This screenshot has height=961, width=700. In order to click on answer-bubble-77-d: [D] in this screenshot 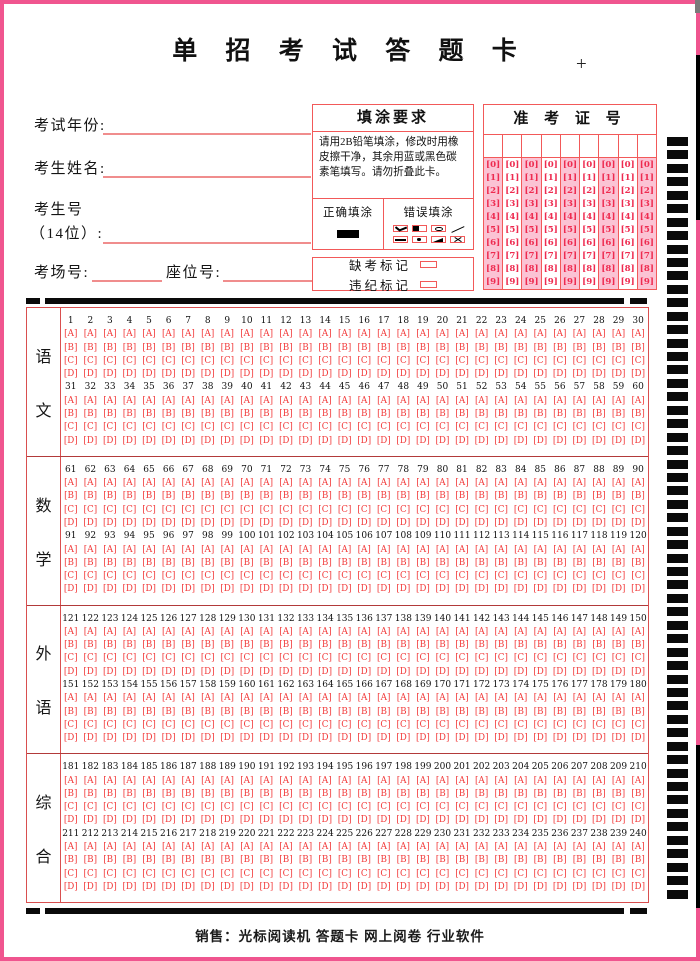, I will do `click(383, 522)`.